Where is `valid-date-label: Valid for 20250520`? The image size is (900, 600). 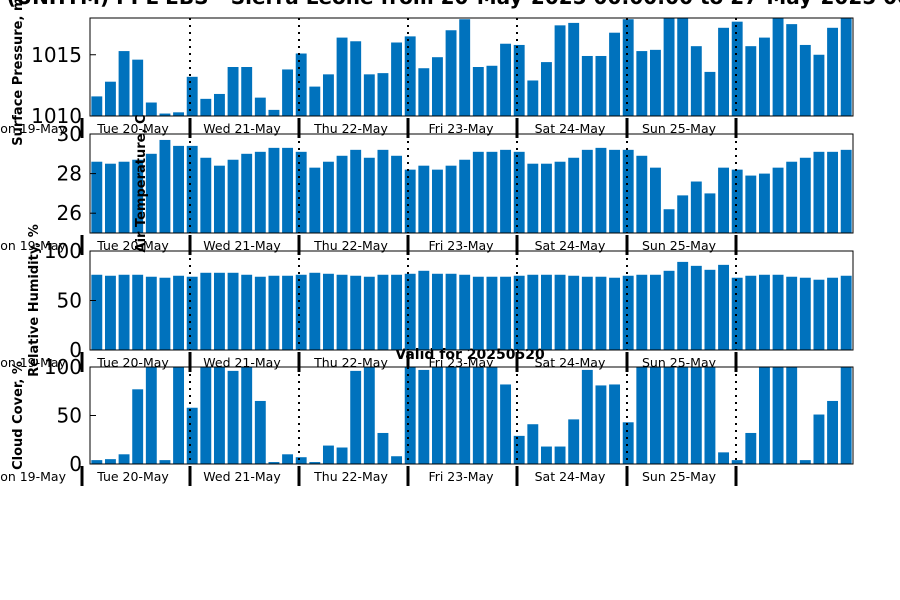 valid-date-label: Valid for 20250520 is located at coordinates (470, 355).